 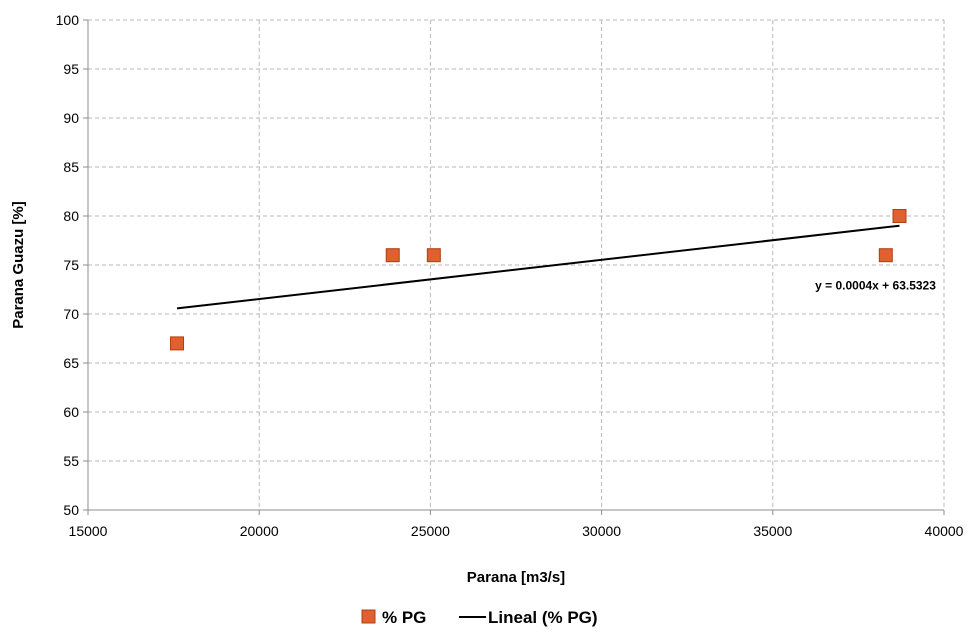 What do you see at coordinates (71, 314) in the screenshot?
I see `y-tick-label: 70` at bounding box center [71, 314].